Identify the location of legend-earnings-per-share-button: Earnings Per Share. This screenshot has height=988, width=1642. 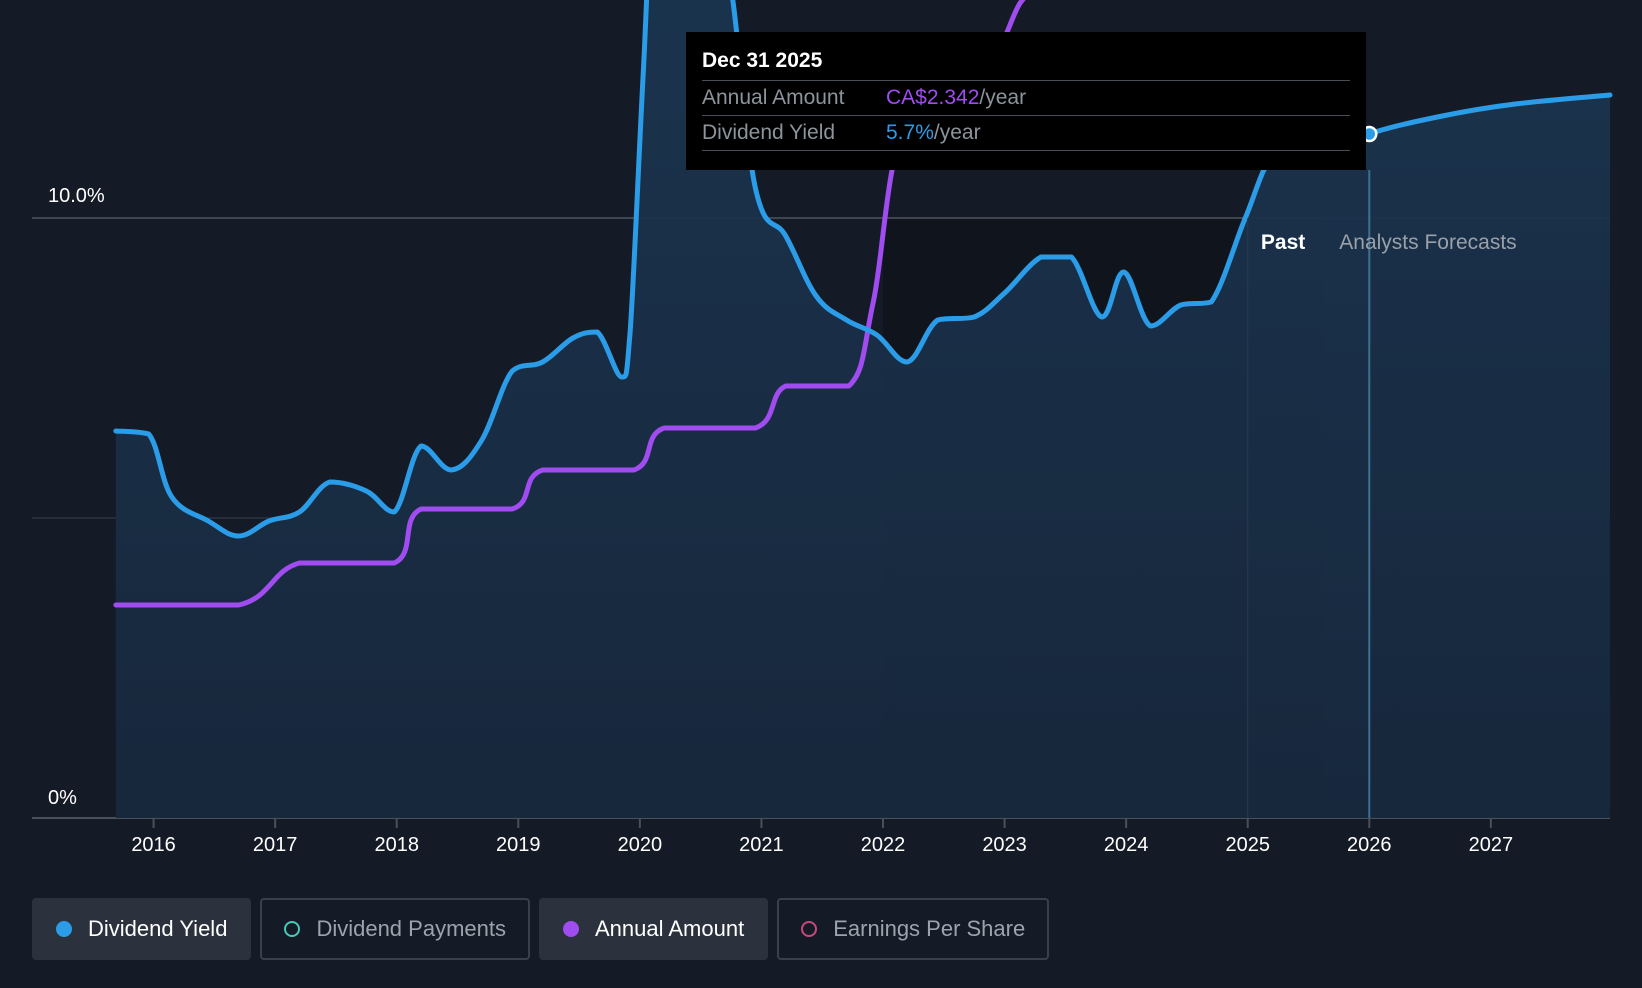
(913, 929).